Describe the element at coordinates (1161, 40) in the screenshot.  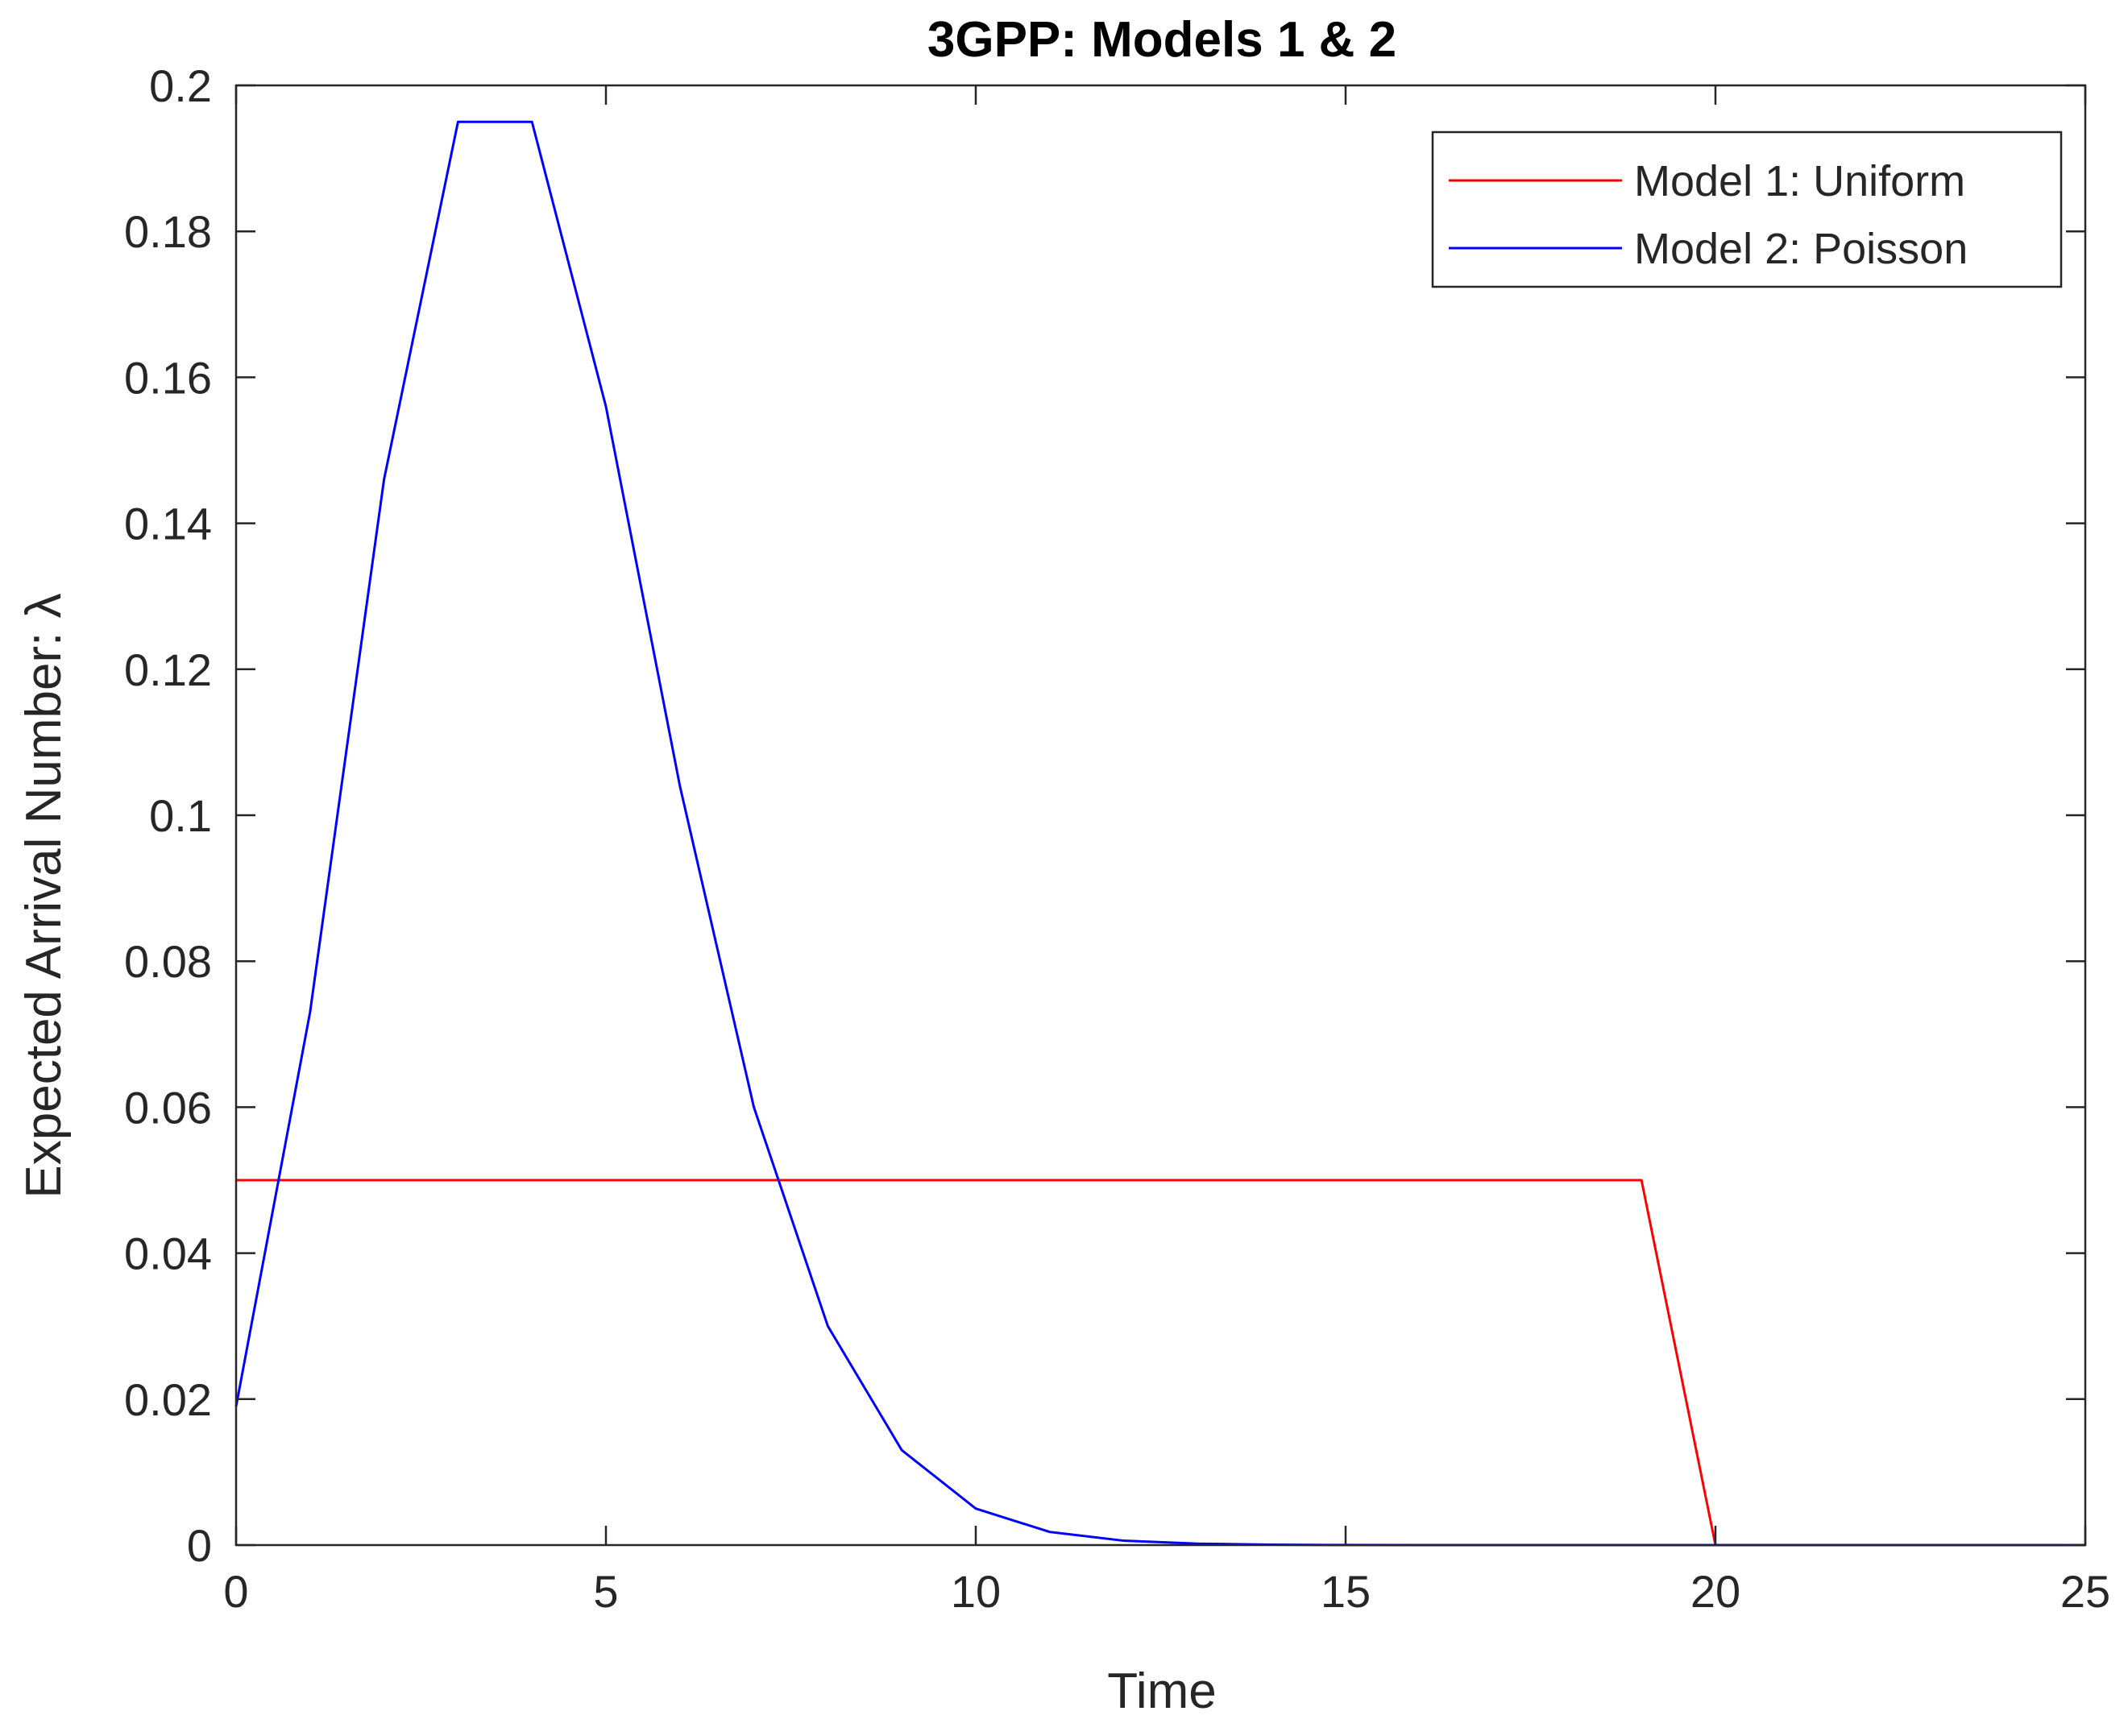
I see `chart-title: 3GPP: Models 1 & 2` at that location.